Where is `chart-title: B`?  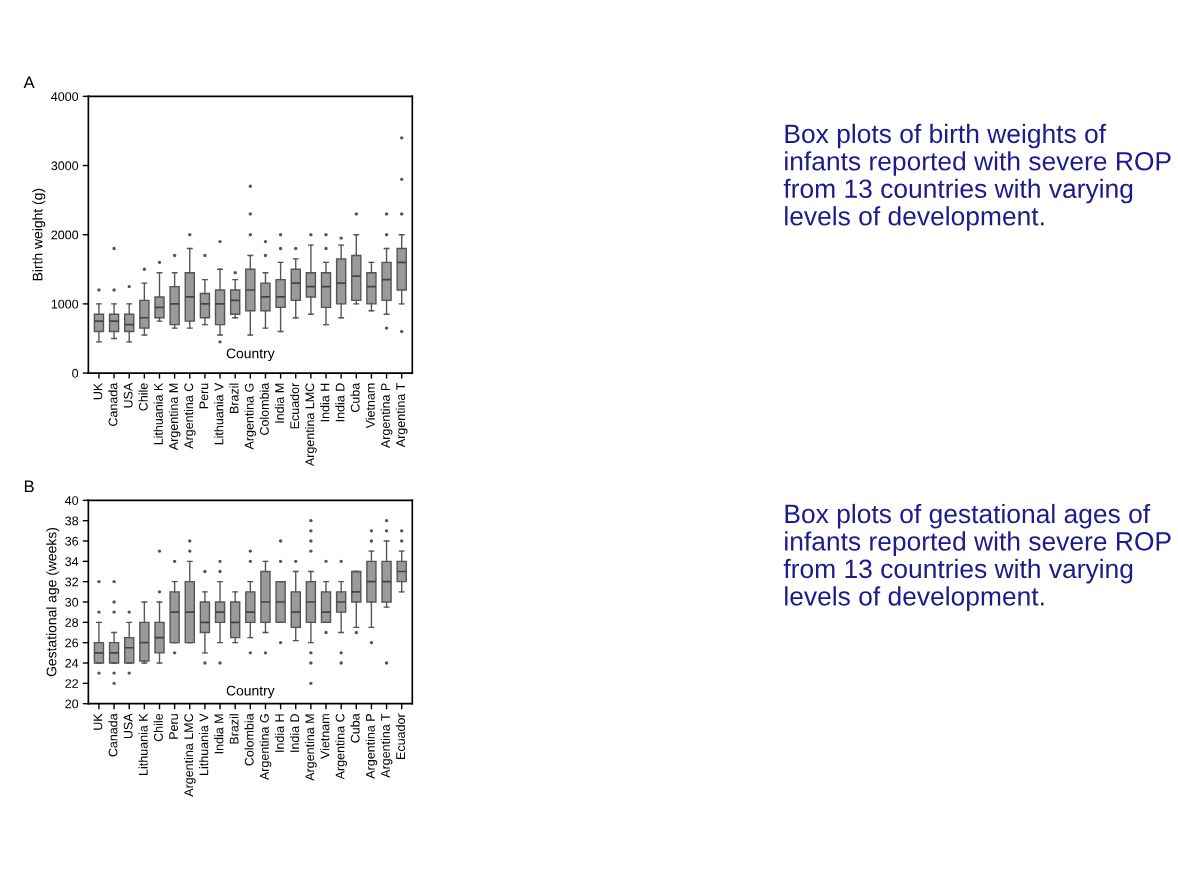 chart-title: B is located at coordinates (29, 486).